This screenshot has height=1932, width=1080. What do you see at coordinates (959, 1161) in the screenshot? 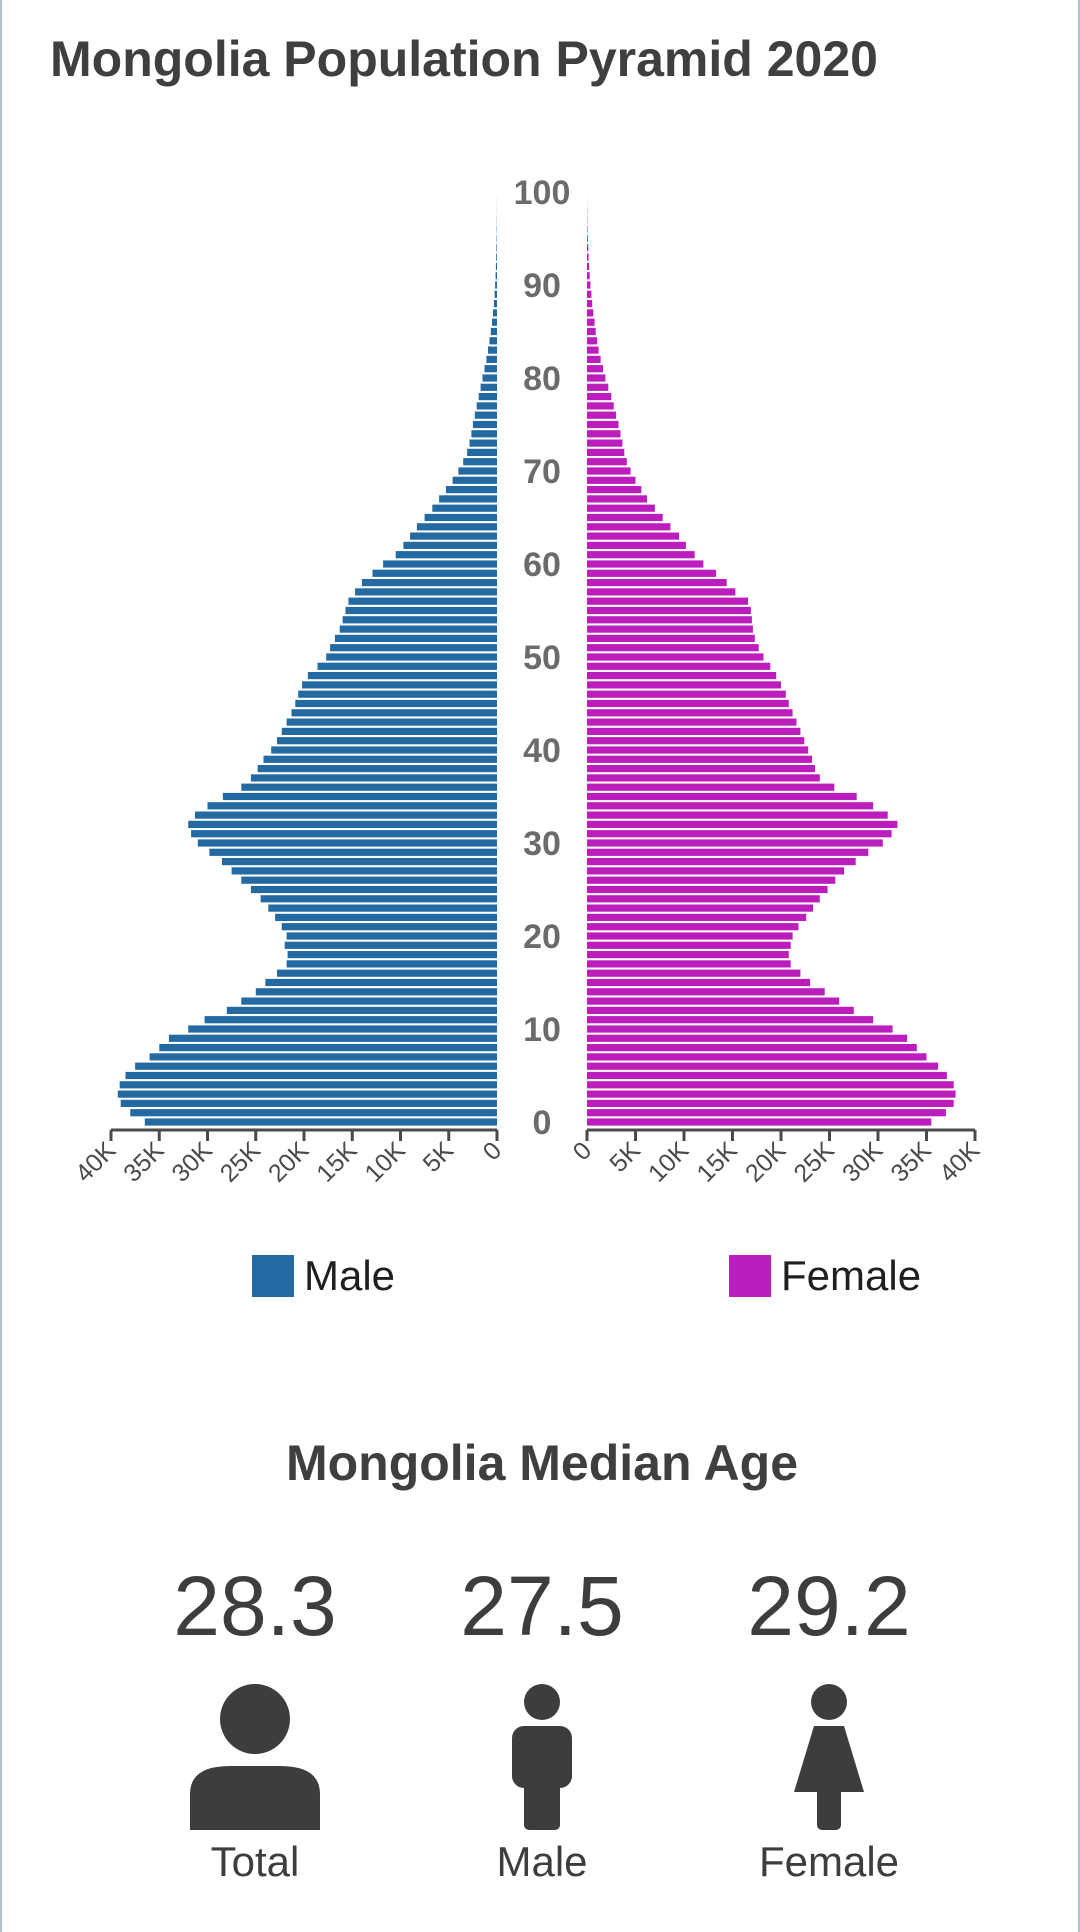
I see `female-x-tick-label: 40K` at bounding box center [959, 1161].